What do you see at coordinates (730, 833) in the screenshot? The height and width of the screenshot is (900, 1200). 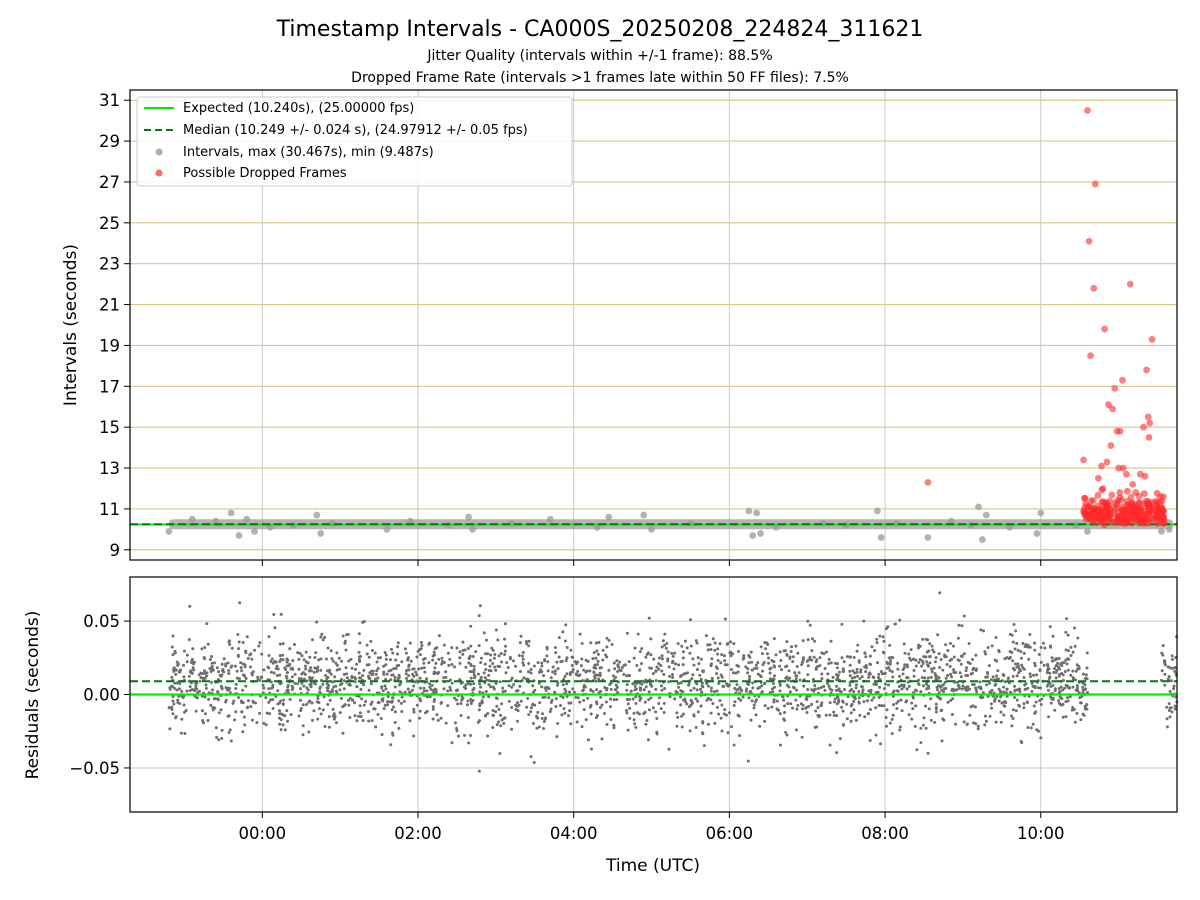 I see `x-tick-label: 06:00` at bounding box center [730, 833].